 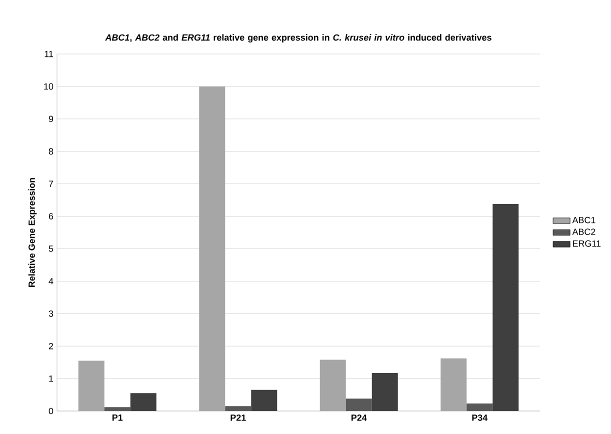 What do you see at coordinates (238, 417) in the screenshot?
I see `x-tick-label: P21` at bounding box center [238, 417].